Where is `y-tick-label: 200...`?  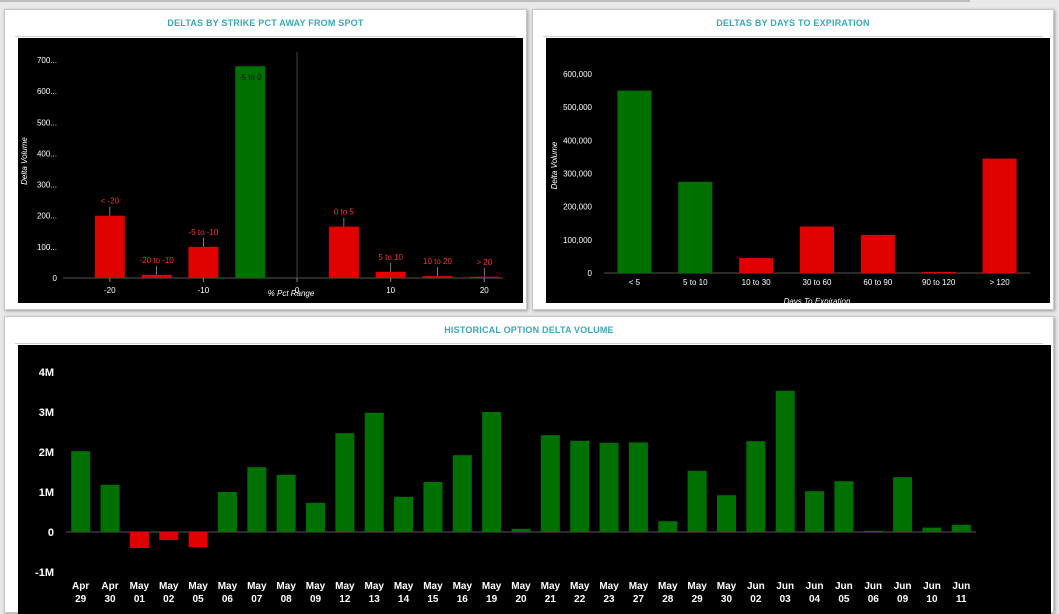 y-tick-label: 200... is located at coordinates (47, 216).